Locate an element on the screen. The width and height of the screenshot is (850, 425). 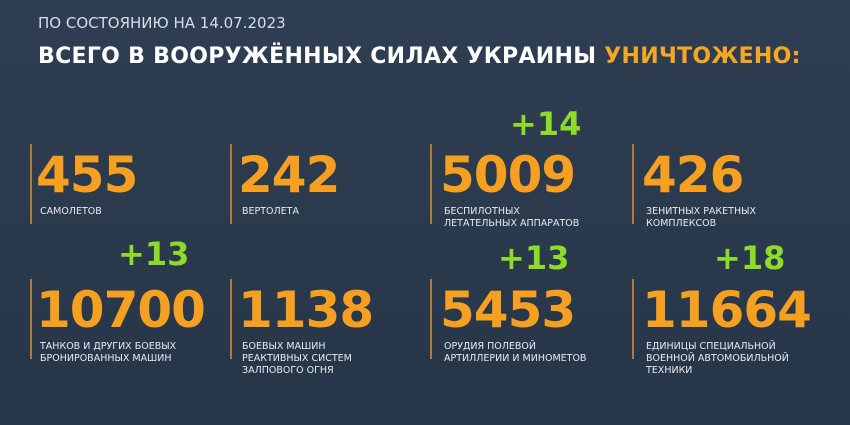
stat-value: 10700 is located at coordinates (121, 310).